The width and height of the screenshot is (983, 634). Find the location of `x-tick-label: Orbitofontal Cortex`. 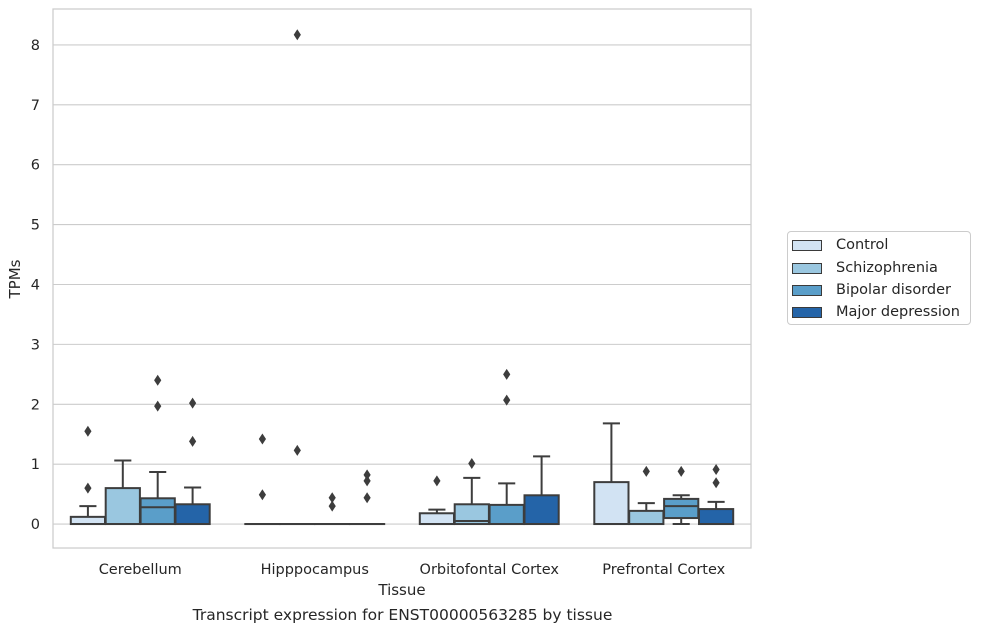

x-tick-label: Orbitofontal Cortex is located at coordinates (490, 570).